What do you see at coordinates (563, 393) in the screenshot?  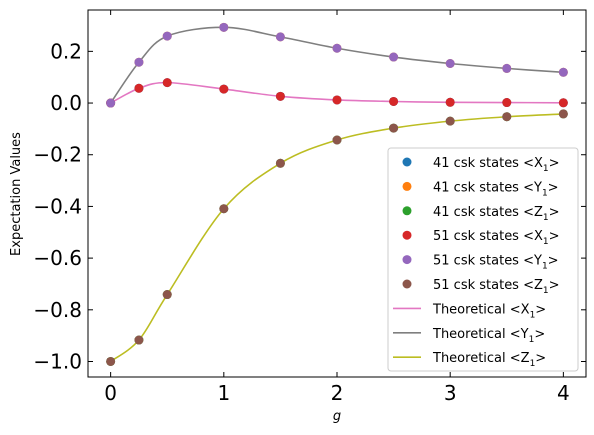 I see `x-tick-label-4: 4` at bounding box center [563, 393].